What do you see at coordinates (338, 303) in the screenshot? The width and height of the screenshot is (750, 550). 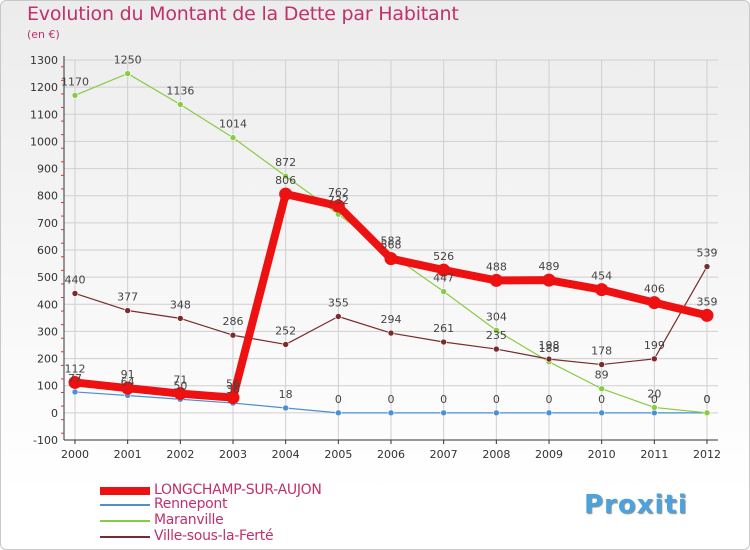 I see `data-label-ville-sous-la-ferte: 355` at bounding box center [338, 303].